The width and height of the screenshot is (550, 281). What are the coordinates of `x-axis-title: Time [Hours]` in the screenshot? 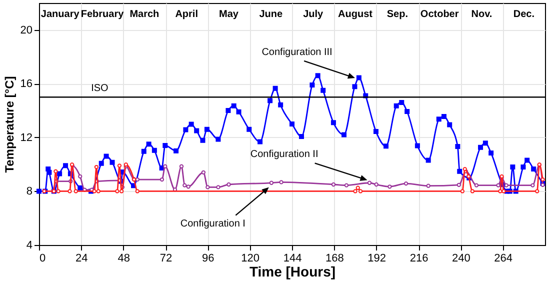 It's located at (292, 272).